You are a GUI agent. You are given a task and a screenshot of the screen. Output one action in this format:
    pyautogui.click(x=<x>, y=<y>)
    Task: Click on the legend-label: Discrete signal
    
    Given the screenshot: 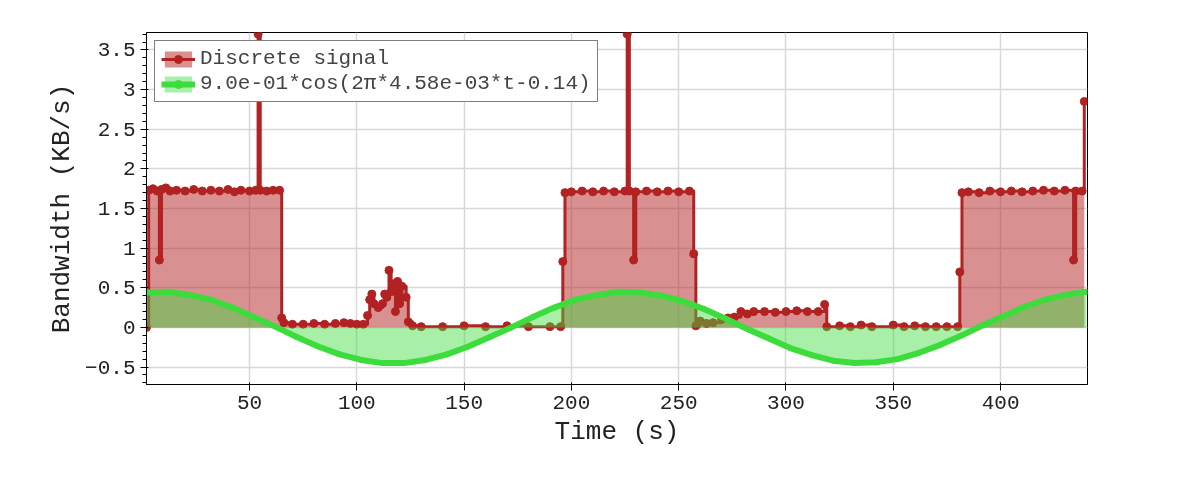 What is the action you would take?
    pyautogui.click(x=295, y=58)
    